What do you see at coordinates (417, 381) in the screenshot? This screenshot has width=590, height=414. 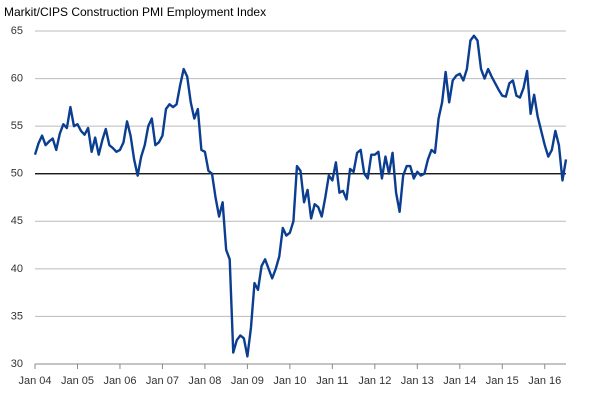 I see `x-tick-label: Jan 13` at bounding box center [417, 381].